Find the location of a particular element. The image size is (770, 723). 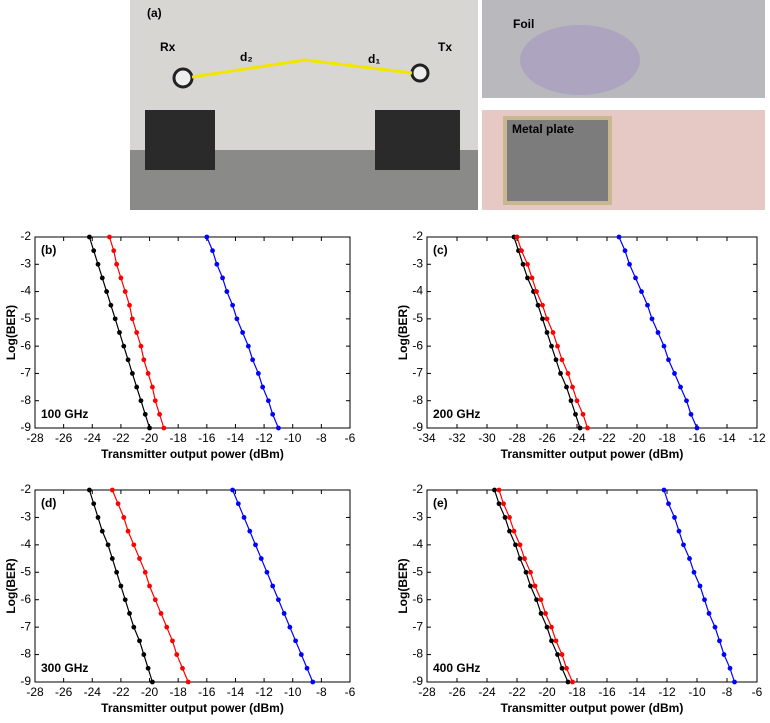

metal-label: Metal plate is located at coordinates (543, 129).